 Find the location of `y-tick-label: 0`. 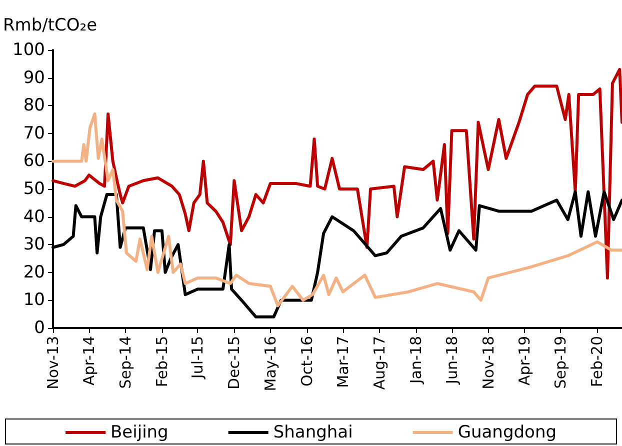

y-tick-label: 0 is located at coordinates (39, 328).